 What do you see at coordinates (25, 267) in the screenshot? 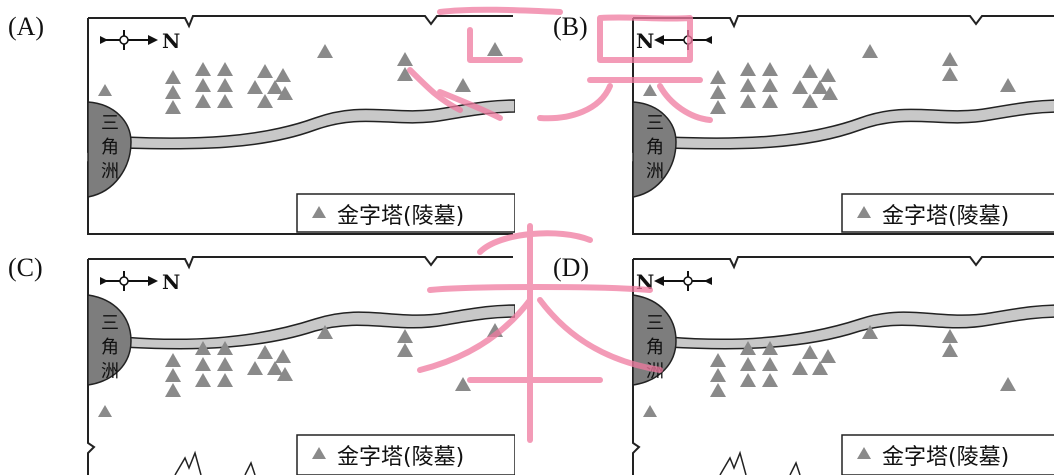
I see `panel-label-c: (C)` at bounding box center [25, 267].